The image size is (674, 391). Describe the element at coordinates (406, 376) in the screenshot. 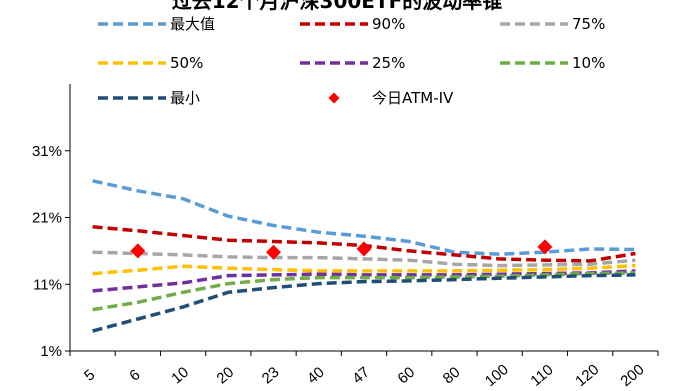

I see `x-tick-label: 60` at that location.